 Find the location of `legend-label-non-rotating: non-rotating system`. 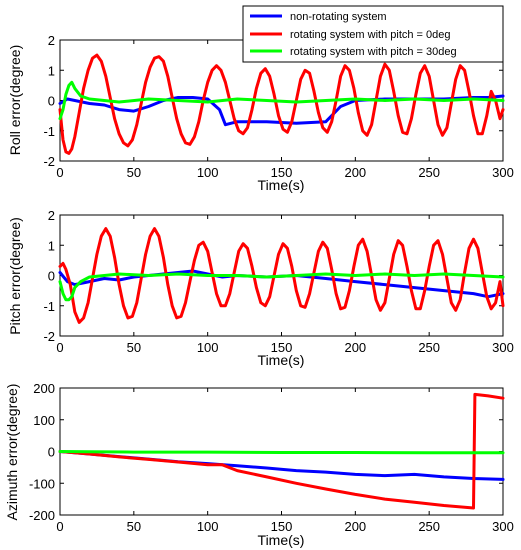

legend-label-non-rotating: non-rotating system is located at coordinates (338, 17).